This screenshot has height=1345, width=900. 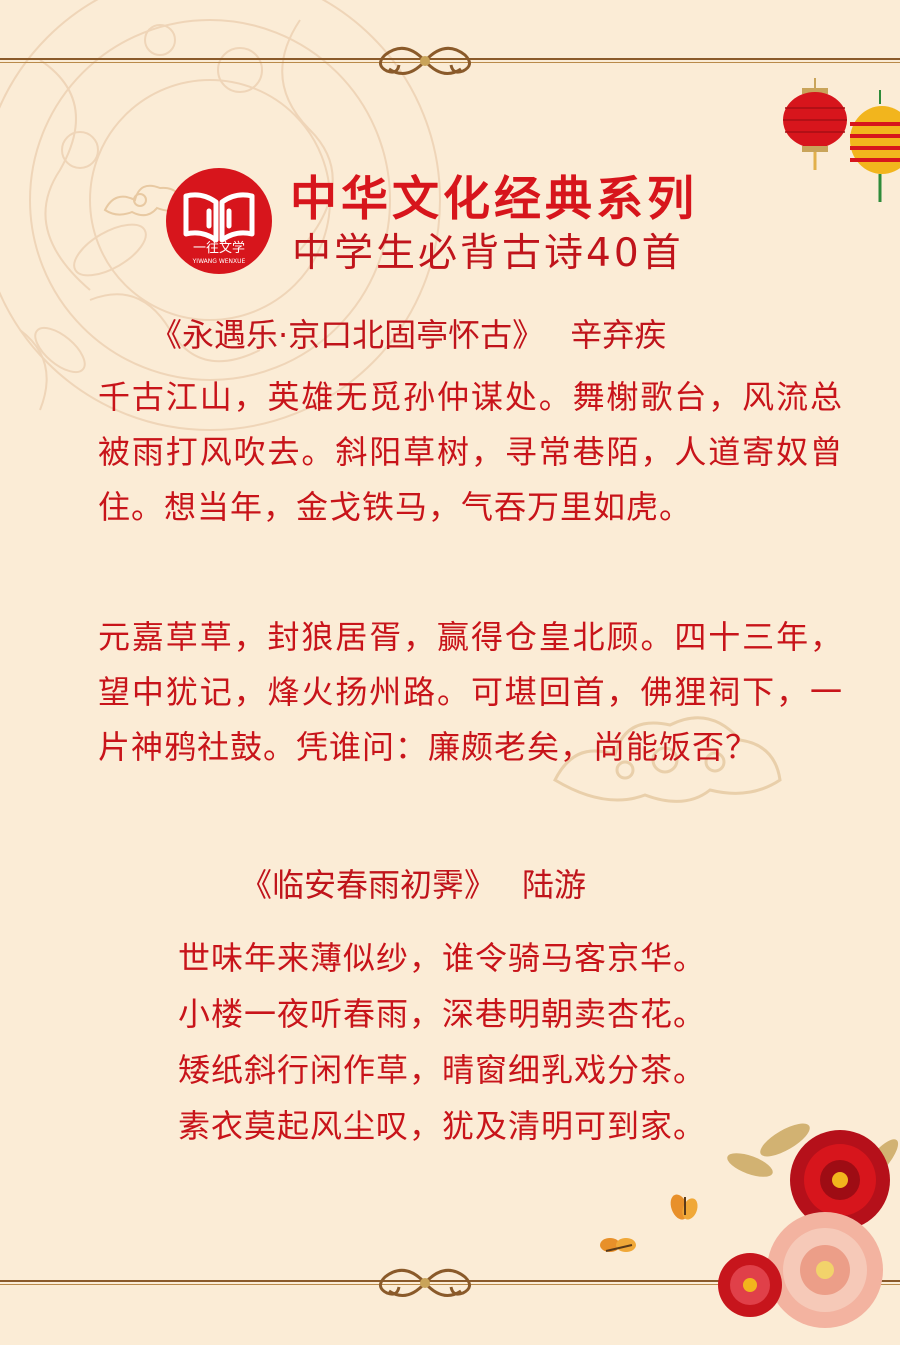 I want to click on poem-title-2: 《临安春雨初霁》 陆游, so click(x=413, y=883).